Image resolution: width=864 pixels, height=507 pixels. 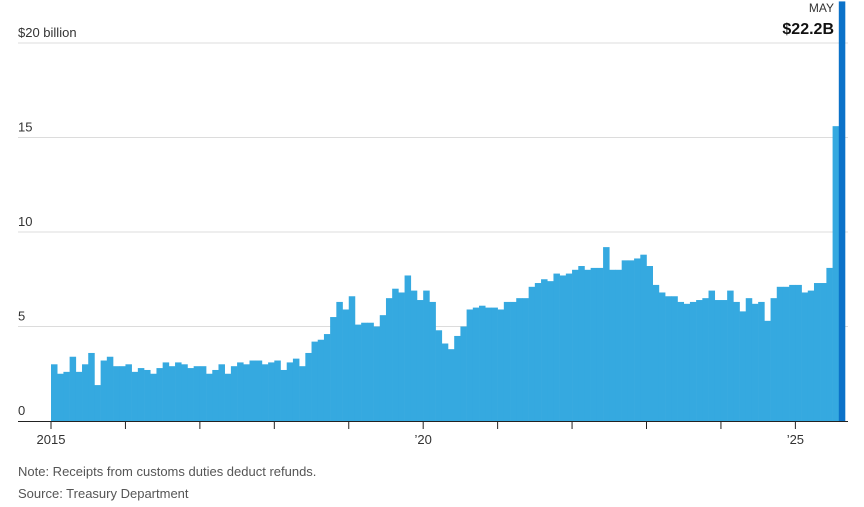 I want to click on callout-month: MAY, so click(x=821, y=8).